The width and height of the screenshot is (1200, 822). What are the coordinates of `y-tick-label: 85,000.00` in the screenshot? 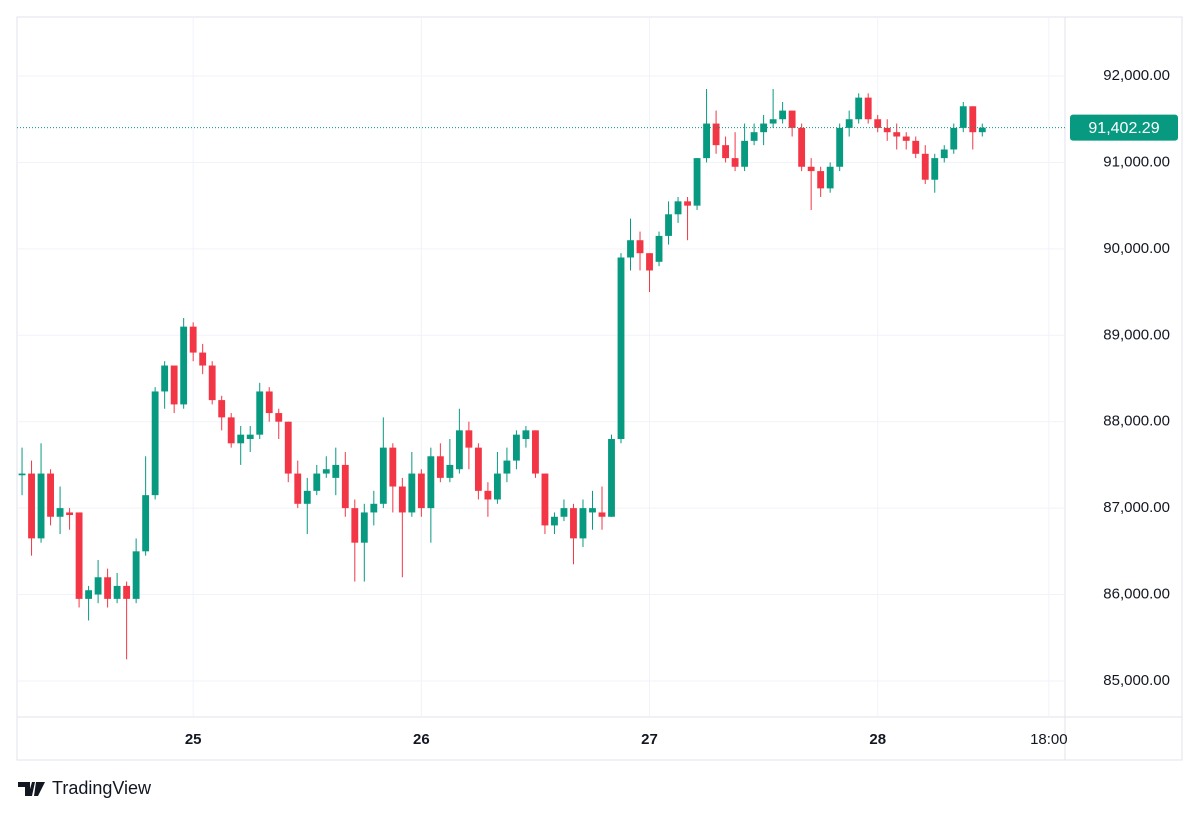 It's located at (1136, 680).